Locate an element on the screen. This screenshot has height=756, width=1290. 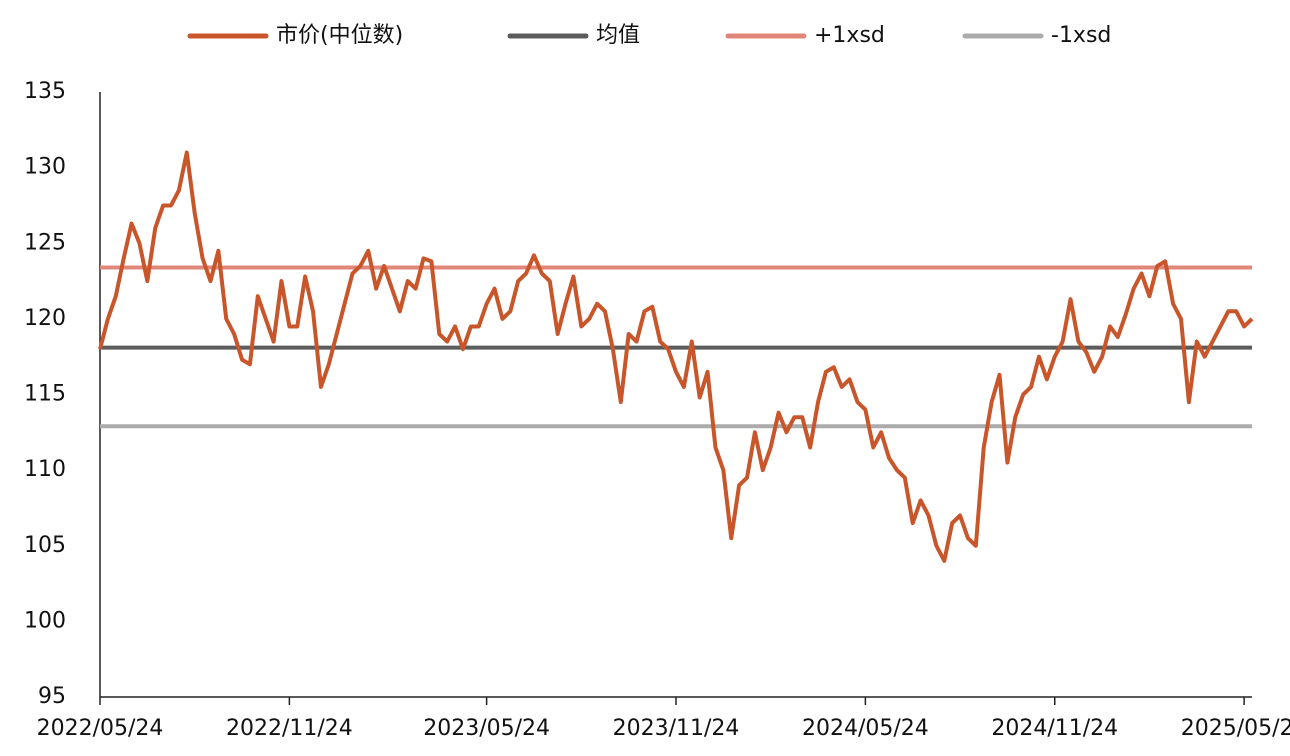
y-tick-label: 100 is located at coordinates (45, 620).